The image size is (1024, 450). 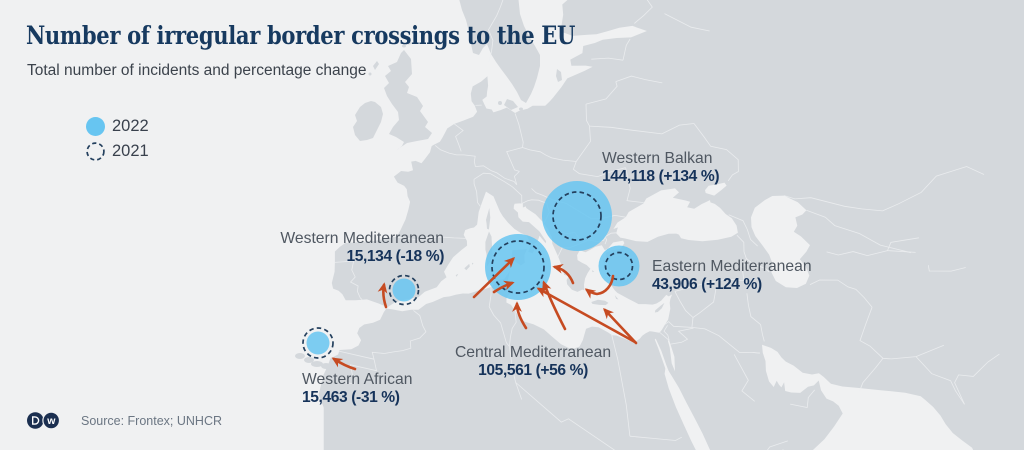 What do you see at coordinates (660, 176) in the screenshot?
I see `value-western-balkan: 144,118 (+134 %)` at bounding box center [660, 176].